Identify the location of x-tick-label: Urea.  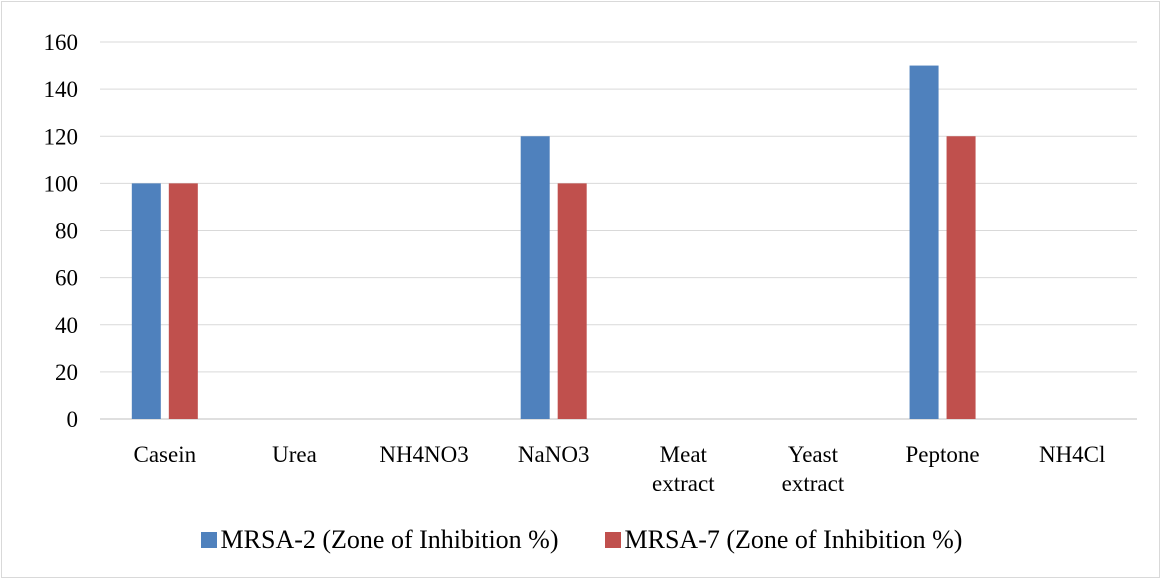
(294, 454).